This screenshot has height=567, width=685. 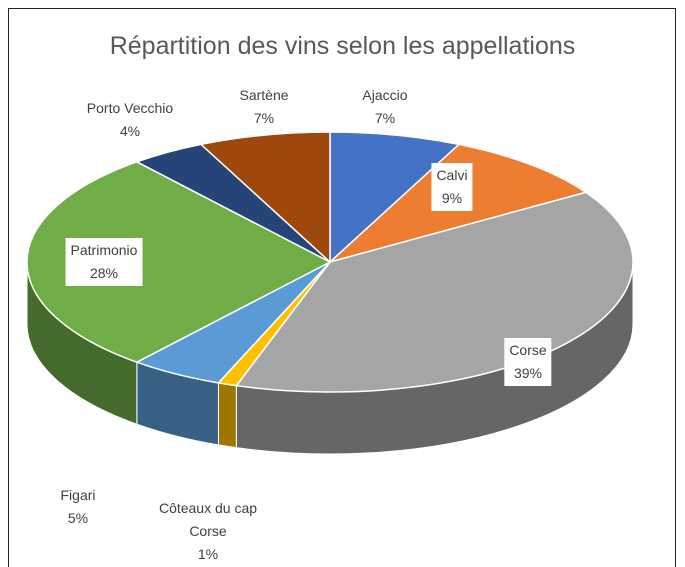 I want to click on label-name: Côteaux du cap Corse, so click(x=208, y=519).